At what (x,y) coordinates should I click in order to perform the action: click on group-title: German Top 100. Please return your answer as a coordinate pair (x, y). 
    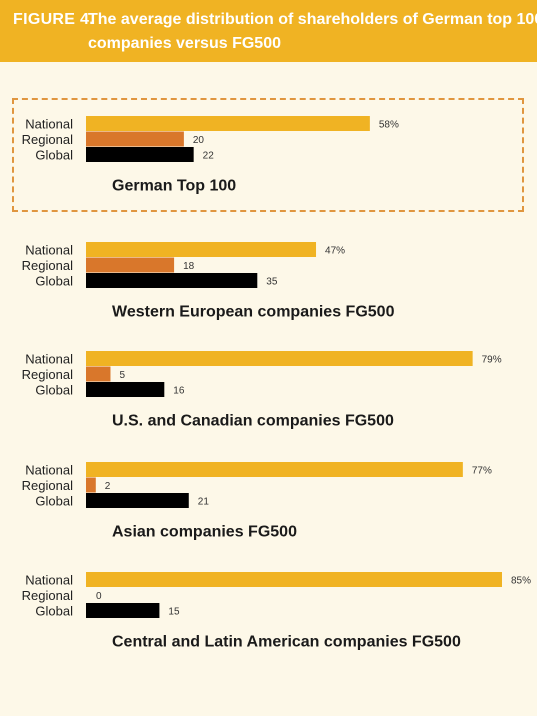
    Looking at the image, I should click on (174, 186).